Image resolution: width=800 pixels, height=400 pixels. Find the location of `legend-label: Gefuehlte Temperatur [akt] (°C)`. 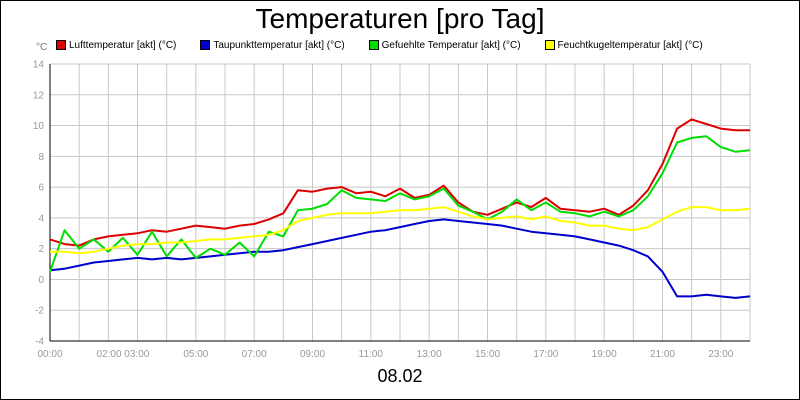

legend-label: Gefuehlte Temperatur [akt] (°C) is located at coordinates (451, 45).